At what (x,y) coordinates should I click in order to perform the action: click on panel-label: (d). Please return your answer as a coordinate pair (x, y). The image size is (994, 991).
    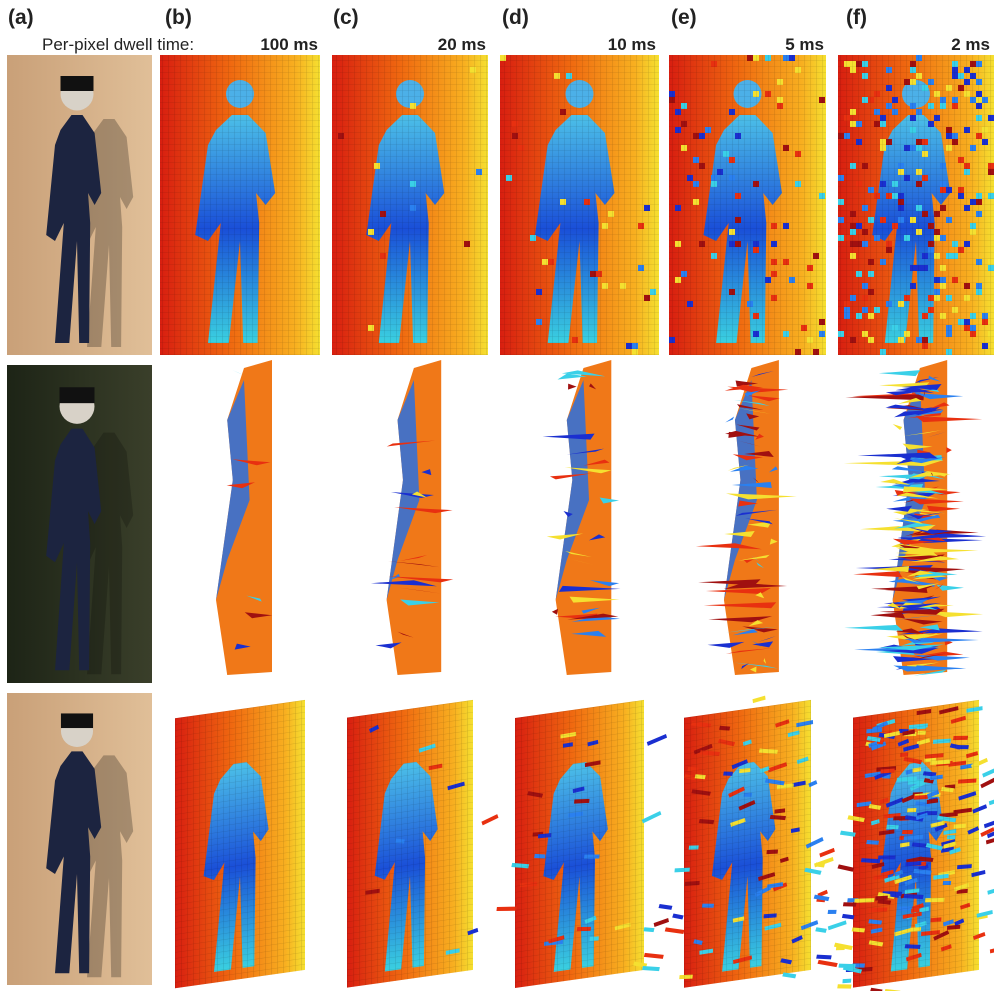
    Looking at the image, I should click on (515, 17).